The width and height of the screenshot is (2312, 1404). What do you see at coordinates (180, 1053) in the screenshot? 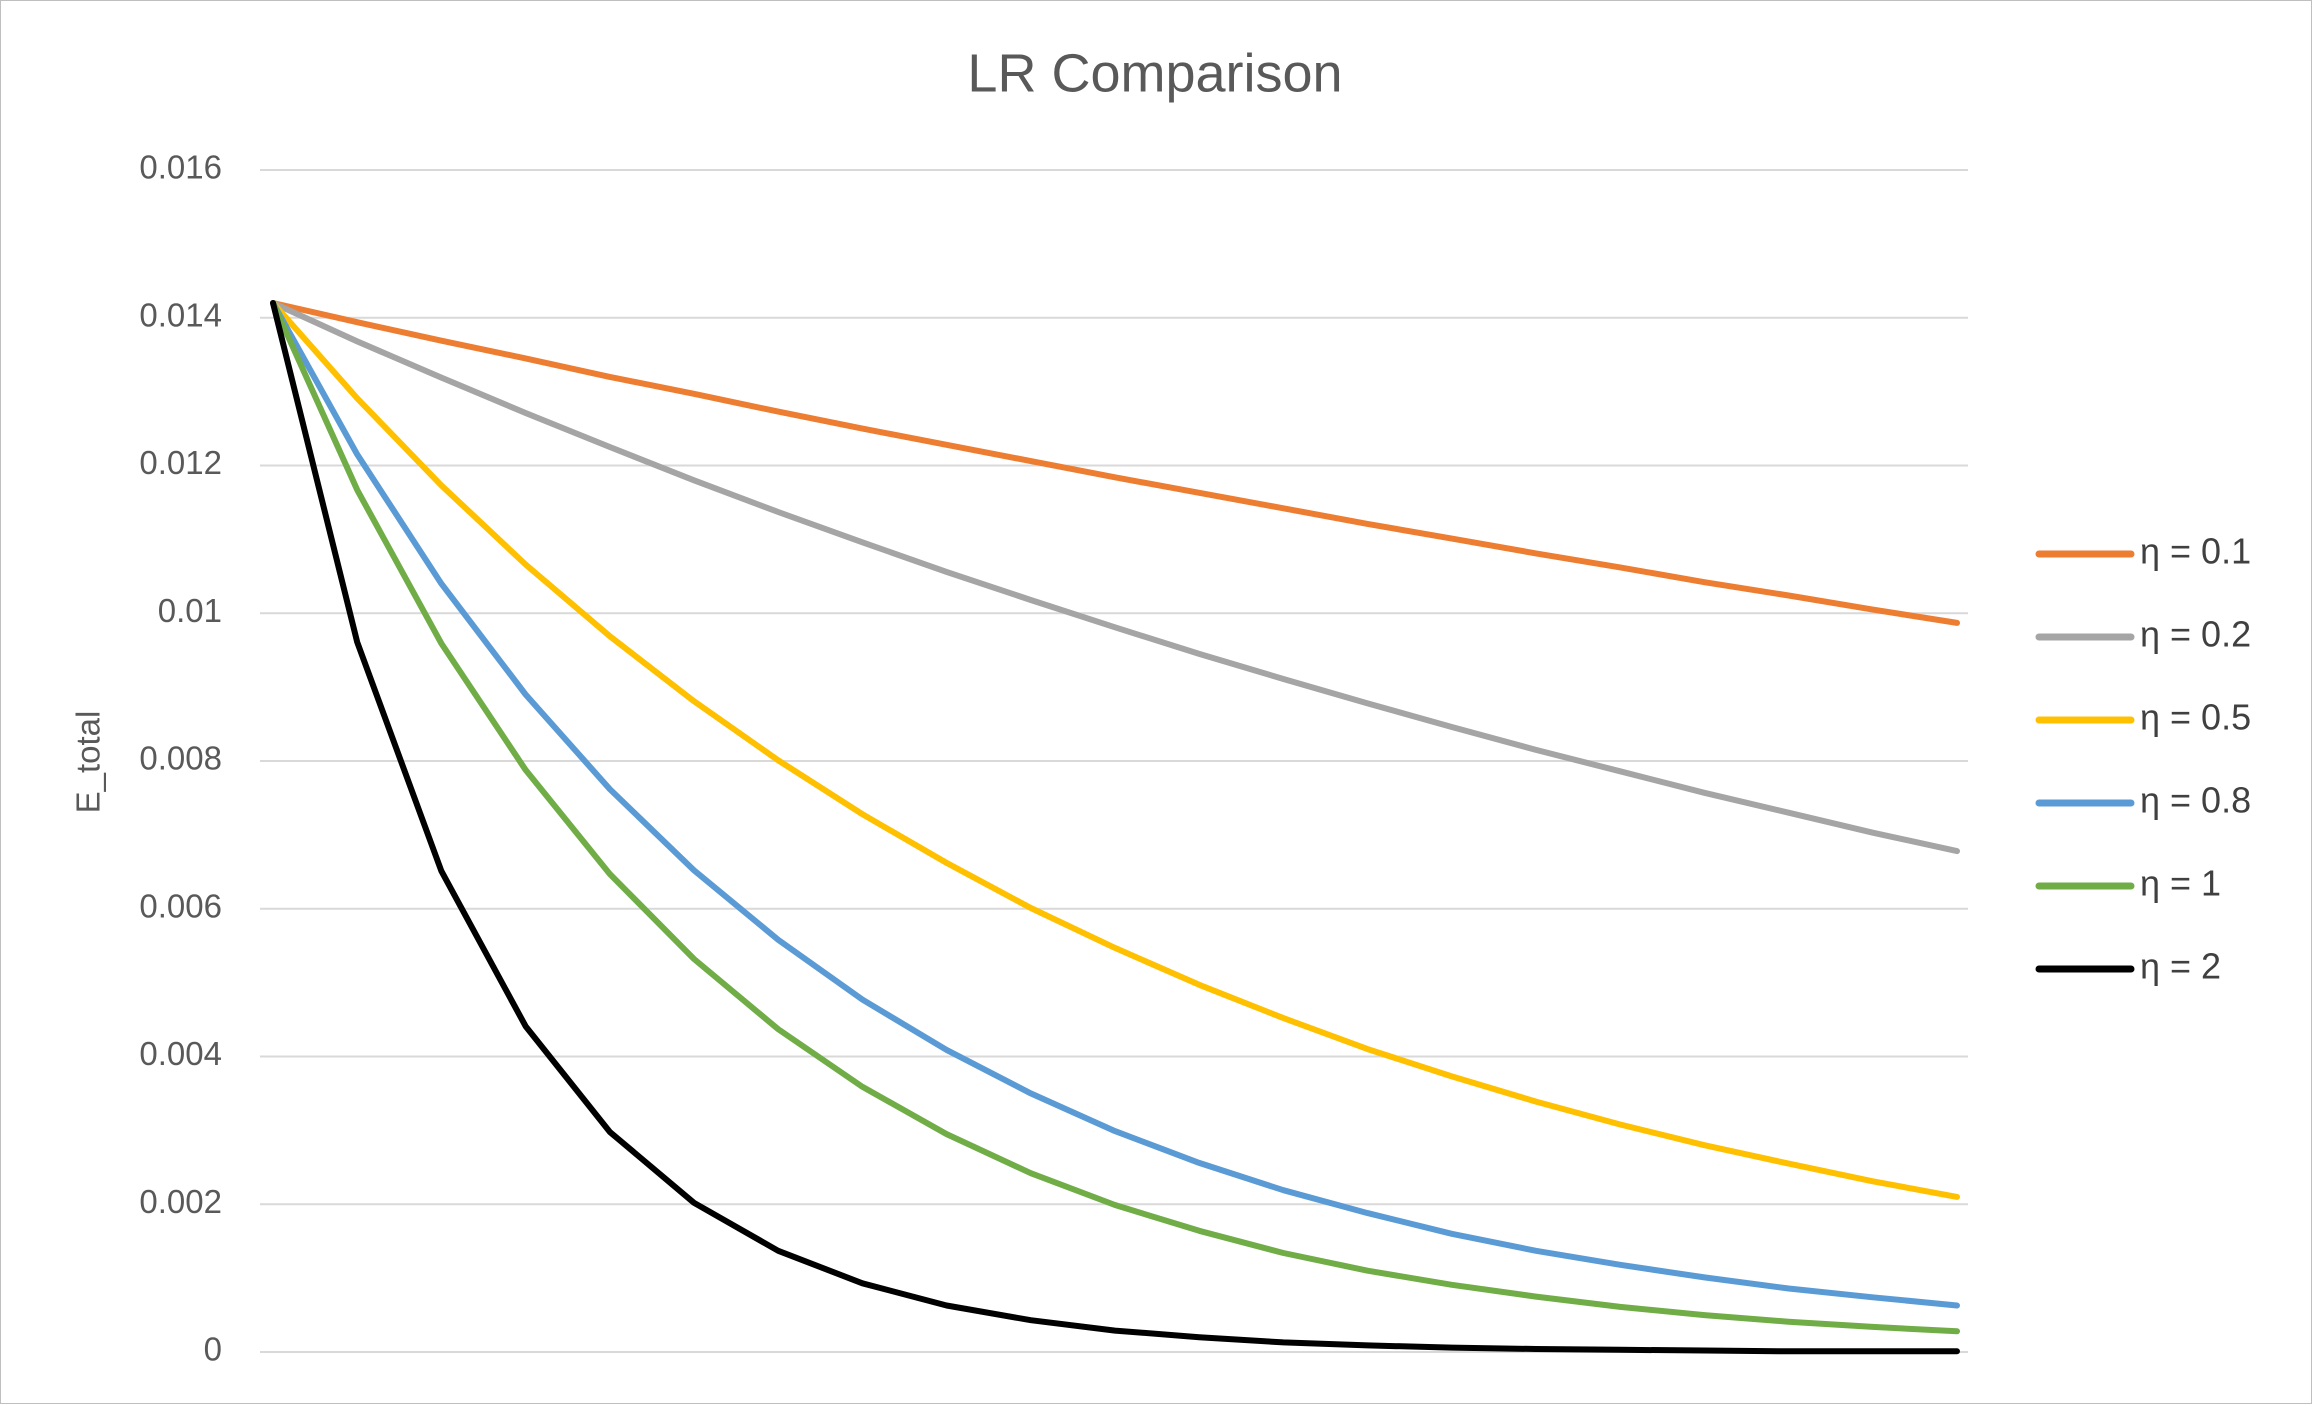
I see `y-tick-label: 0.004` at bounding box center [180, 1053].